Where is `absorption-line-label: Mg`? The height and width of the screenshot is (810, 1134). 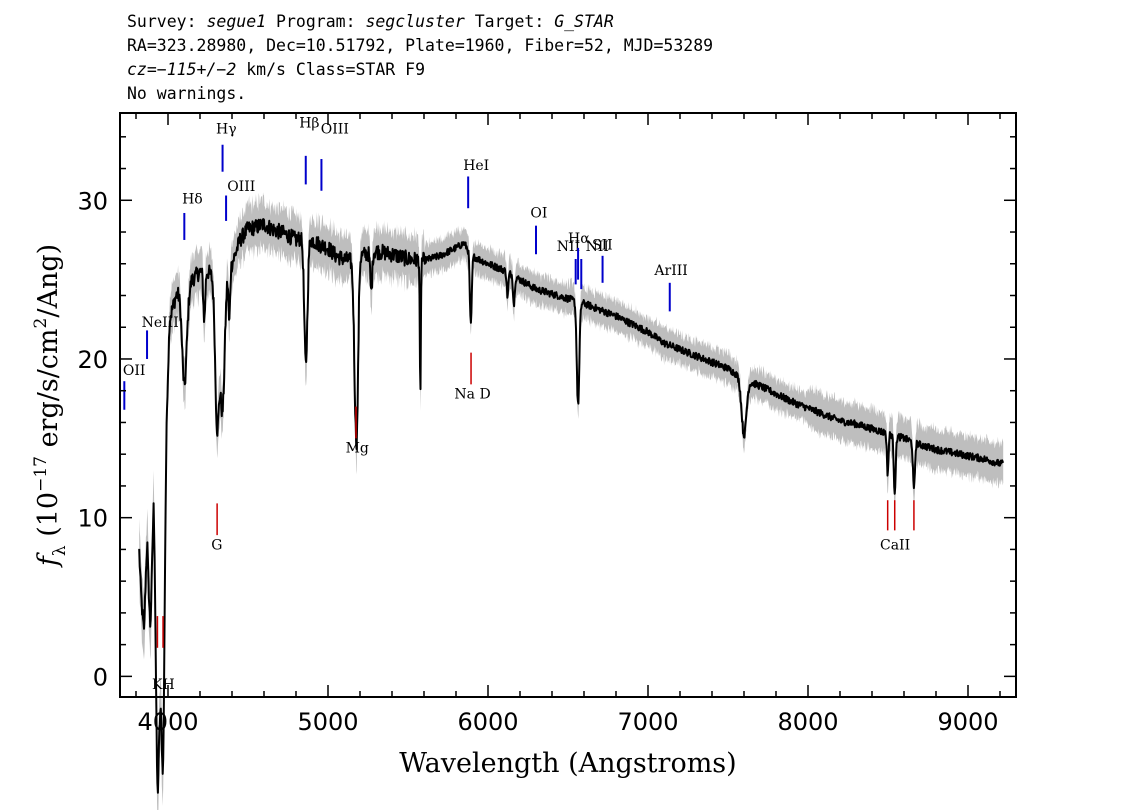
absorption-line-label: Mg is located at coordinates (357, 449).